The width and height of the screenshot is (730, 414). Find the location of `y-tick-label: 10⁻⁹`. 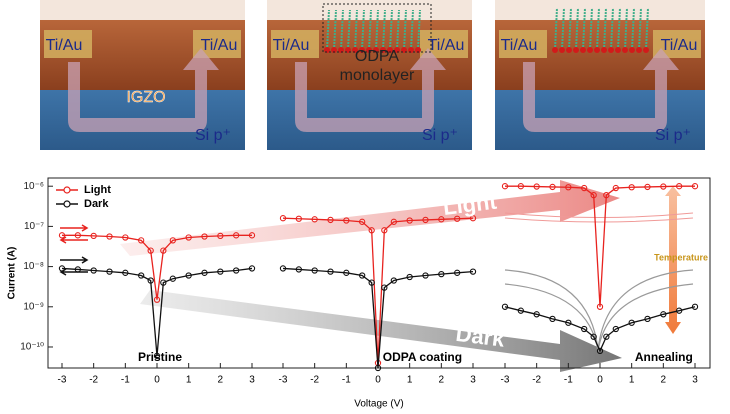

y-tick-label: 10⁻⁹ is located at coordinates (33, 306).